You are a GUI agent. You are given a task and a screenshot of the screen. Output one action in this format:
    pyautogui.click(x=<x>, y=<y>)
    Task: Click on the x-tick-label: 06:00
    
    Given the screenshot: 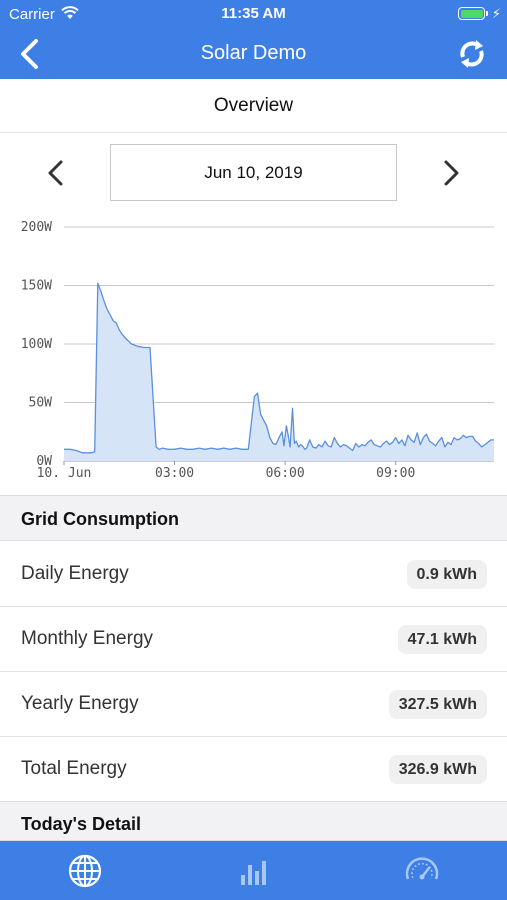 What is the action you would take?
    pyautogui.click(x=285, y=473)
    